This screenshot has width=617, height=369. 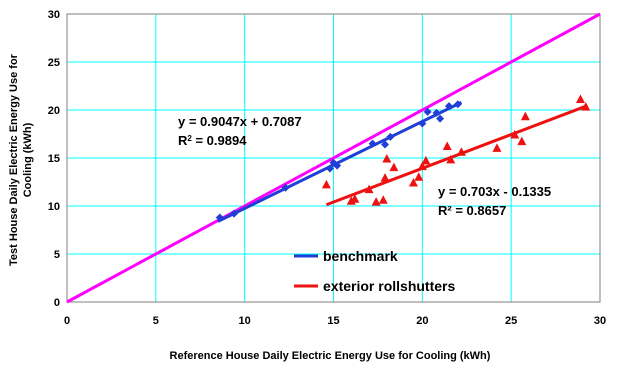 I want to click on y-tick-labels: 0 5 10 15 20 25 30, so click(x=54, y=159).